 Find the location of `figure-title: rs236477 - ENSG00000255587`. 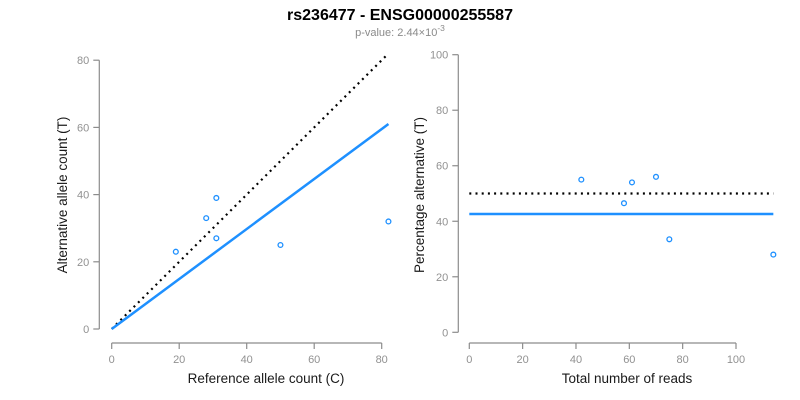

figure-title: rs236477 - ENSG00000255587 is located at coordinates (400, 15).